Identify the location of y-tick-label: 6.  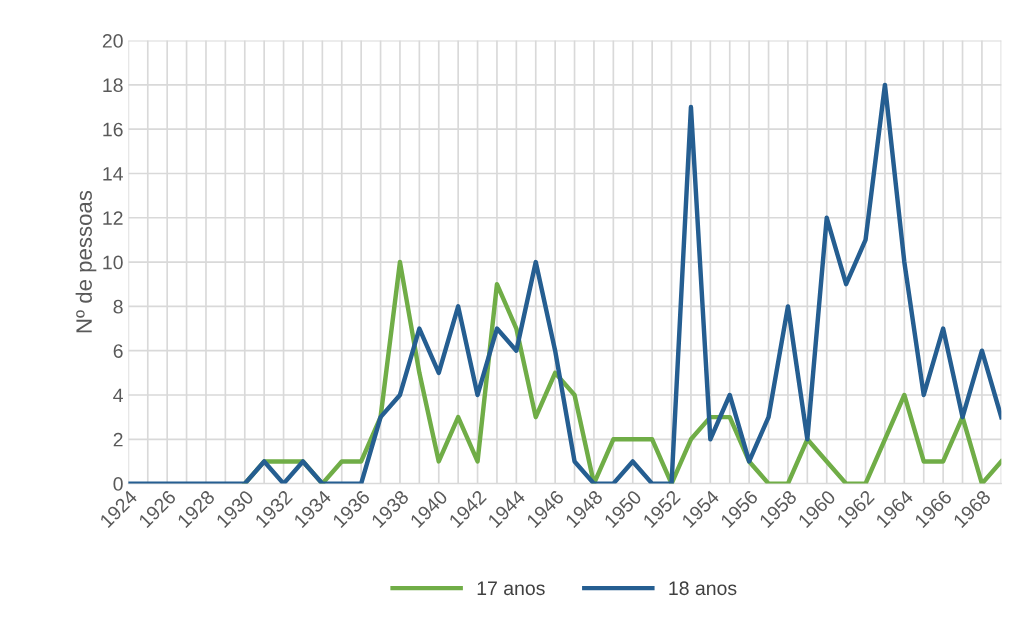
(118, 351).